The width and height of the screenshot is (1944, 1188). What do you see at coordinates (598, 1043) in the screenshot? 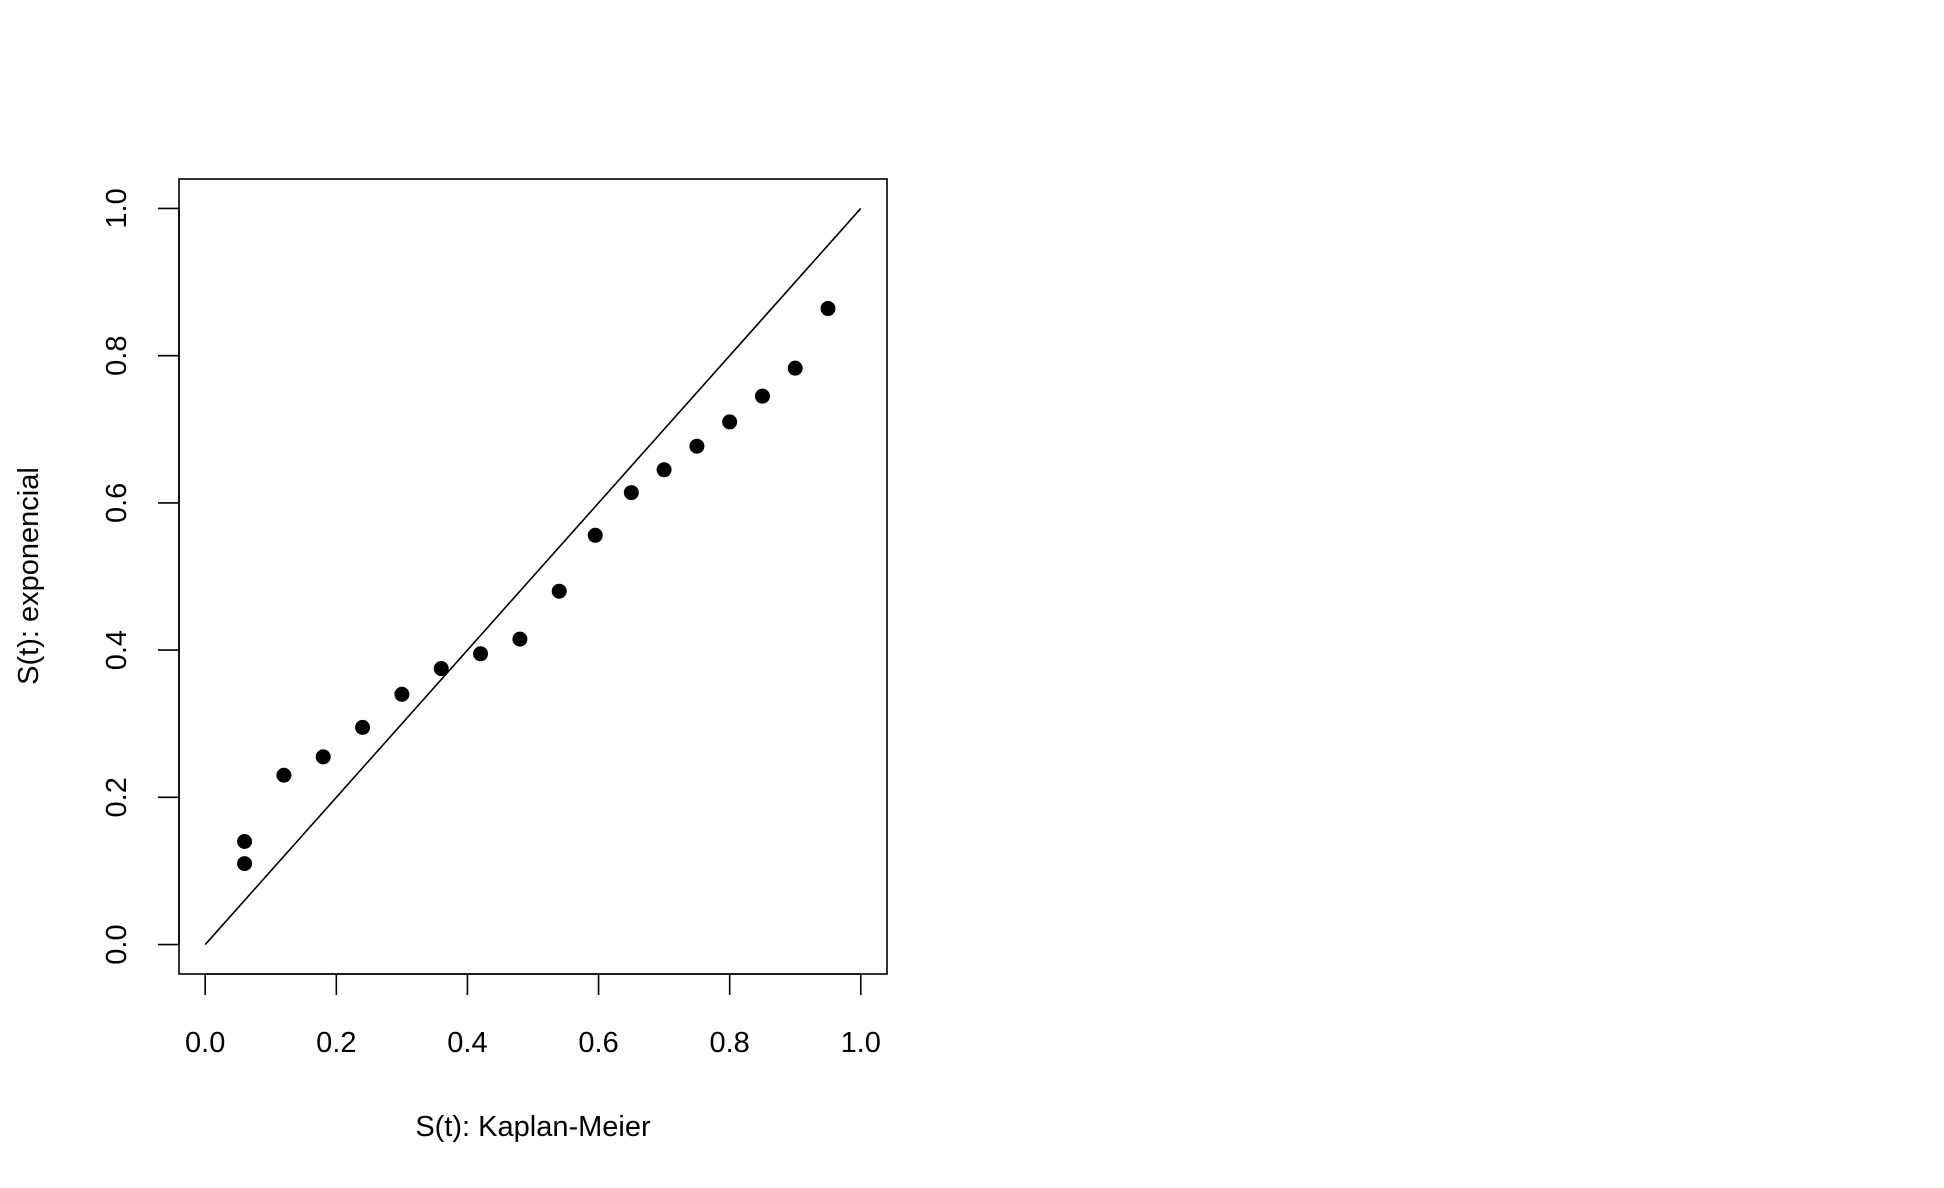
I see `x-tick-label: 0.6` at bounding box center [598, 1043].